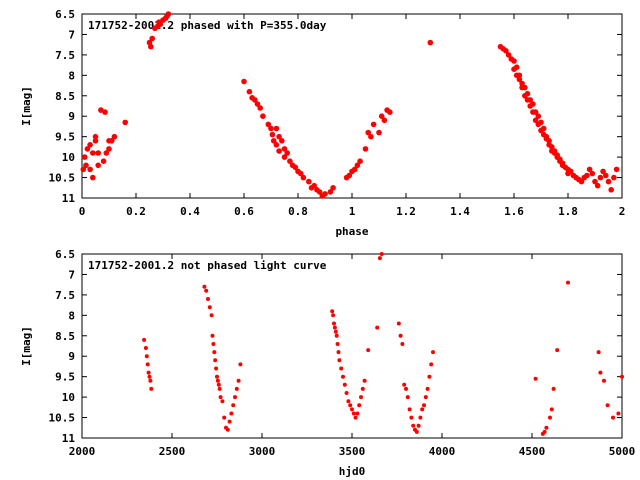 The height and width of the screenshot is (480, 640). What do you see at coordinates (460, 211) in the screenshot?
I see `x-tick-label: 1.4` at bounding box center [460, 211].